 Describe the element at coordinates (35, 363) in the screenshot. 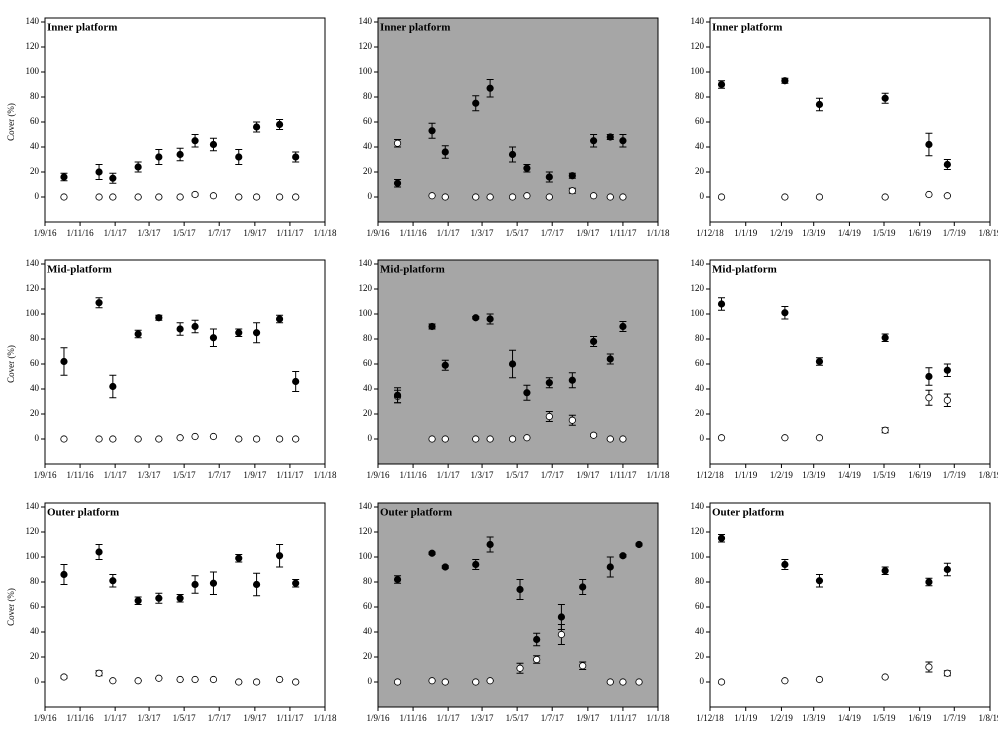

I see `y-tick-label: 60` at that location.